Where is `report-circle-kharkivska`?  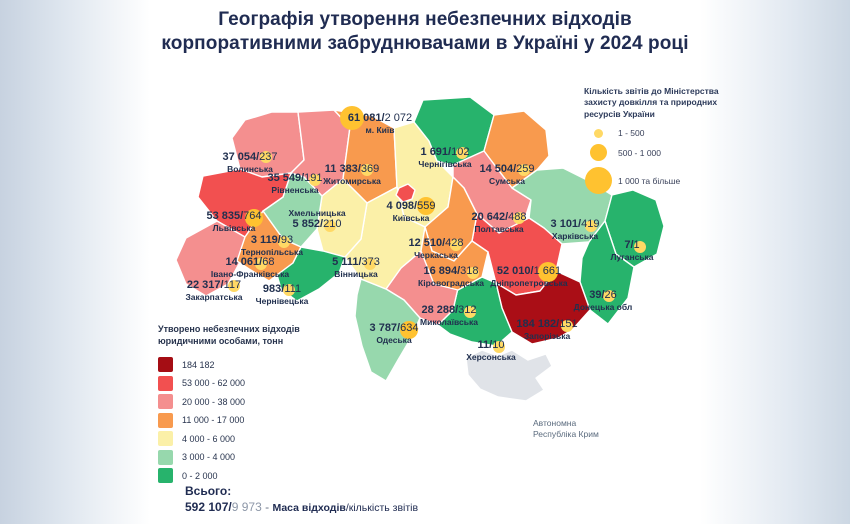 report-circle-kharkivska is located at coordinates (591, 226).